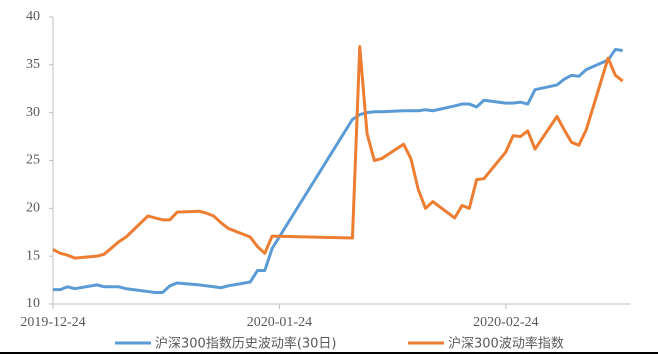 This screenshot has height=355, width=658. I want to click on legend-label: 沪深300指数历史波动率(30日), so click(246, 344).